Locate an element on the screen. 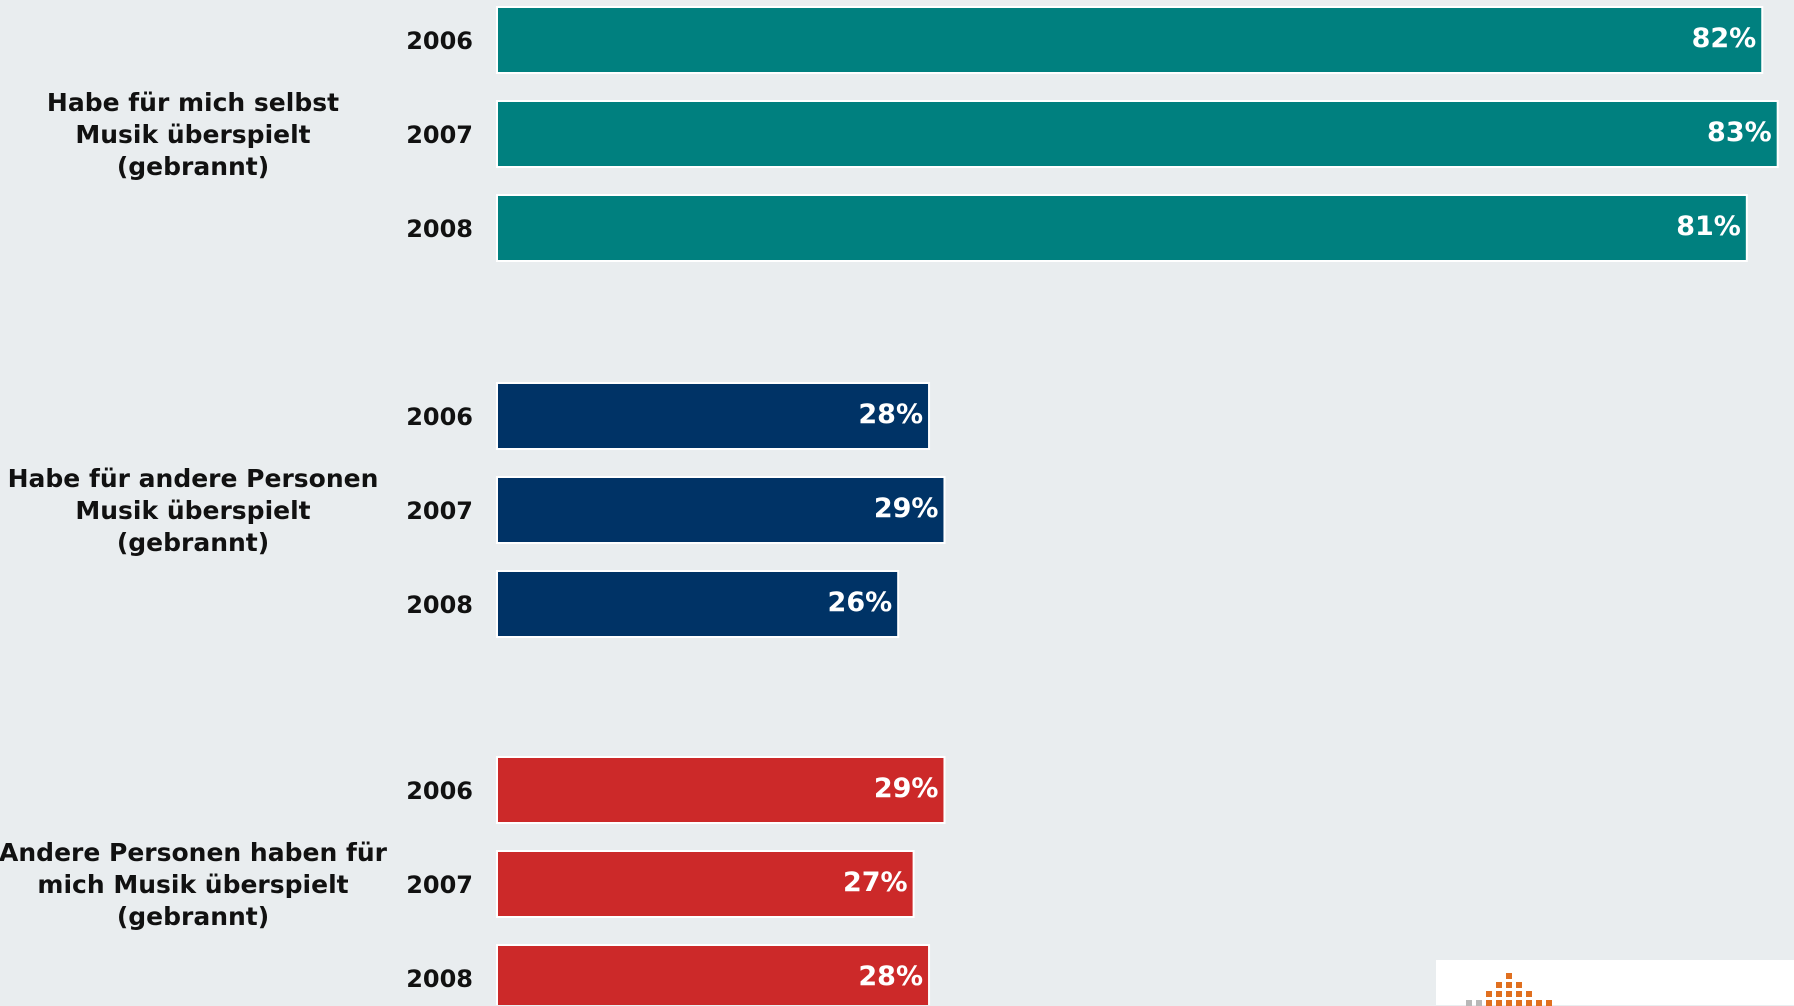 This screenshot has height=1006, width=1794. group-label-line: Habe für mich selbst is located at coordinates (193, 102).